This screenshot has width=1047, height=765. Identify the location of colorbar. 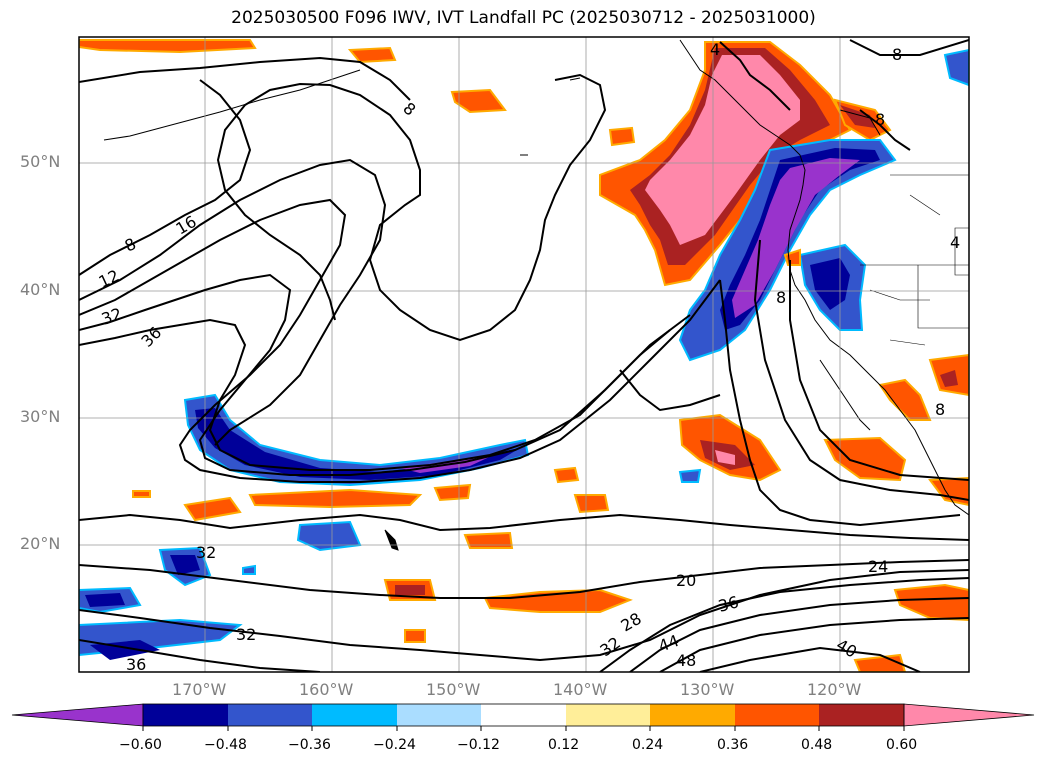
(523, 717).